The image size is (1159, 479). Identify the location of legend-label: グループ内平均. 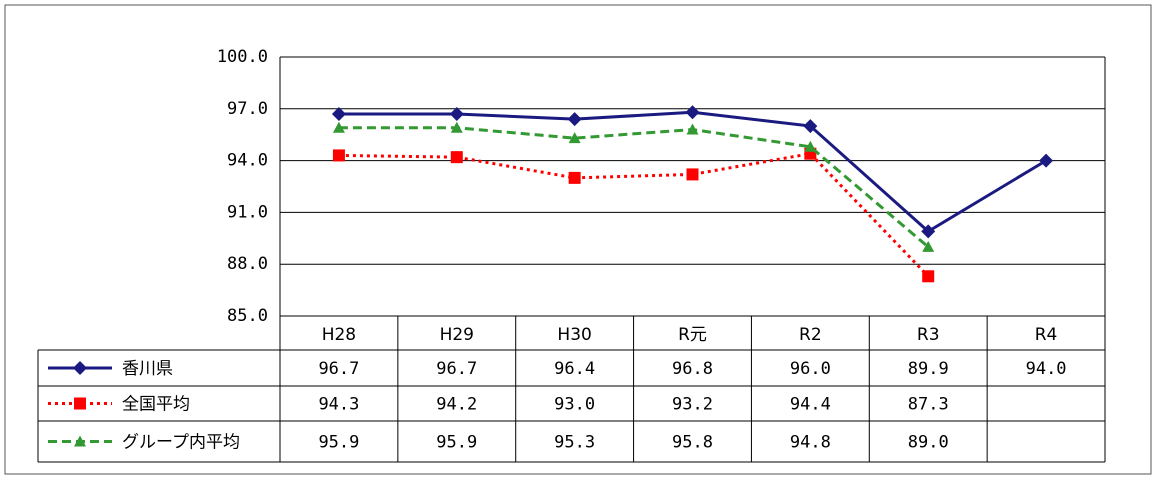
(181, 443).